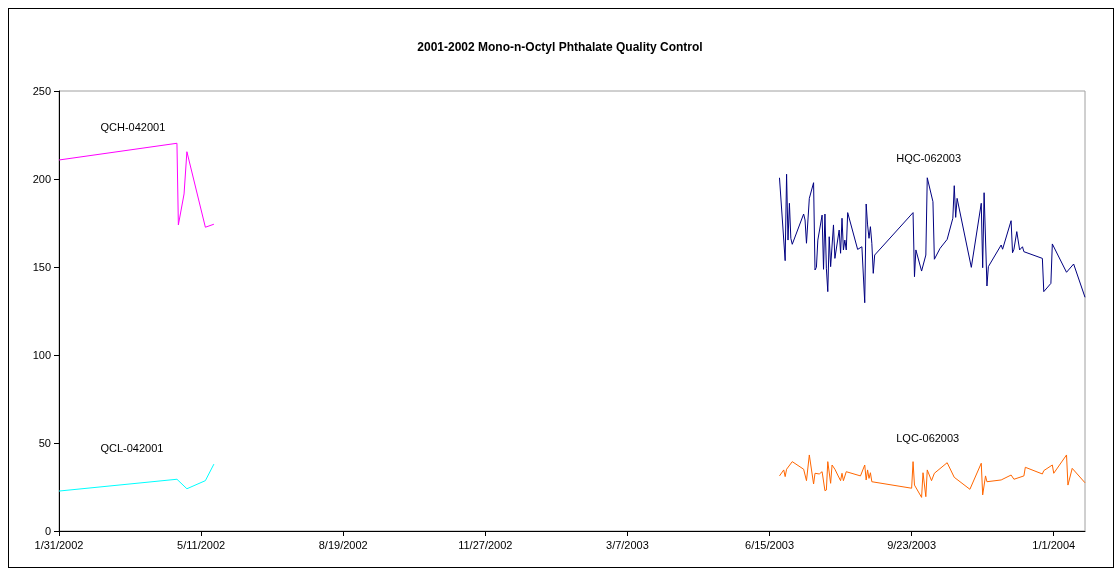 The height and width of the screenshot is (573, 1120). Describe the element at coordinates (560, 47) in the screenshot. I see `chart-title: 2001-2002 Mono-n-Octyl Phthalate Quality Control` at that location.